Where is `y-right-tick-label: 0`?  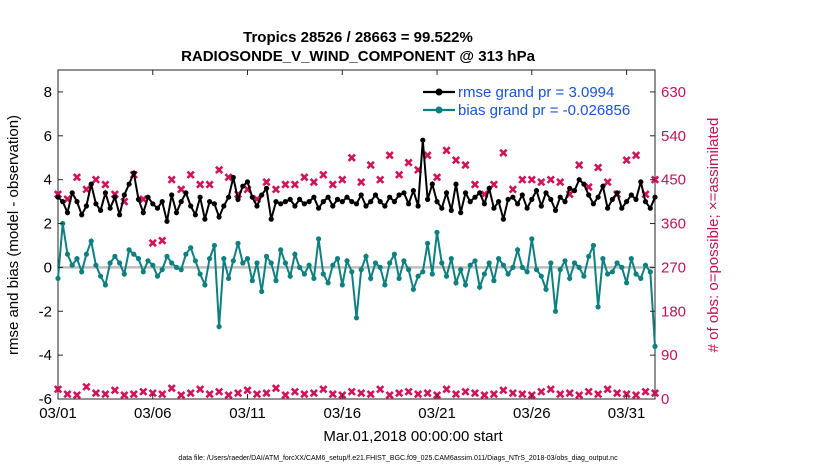 y-right-tick-label: 0 is located at coordinates (665, 399).